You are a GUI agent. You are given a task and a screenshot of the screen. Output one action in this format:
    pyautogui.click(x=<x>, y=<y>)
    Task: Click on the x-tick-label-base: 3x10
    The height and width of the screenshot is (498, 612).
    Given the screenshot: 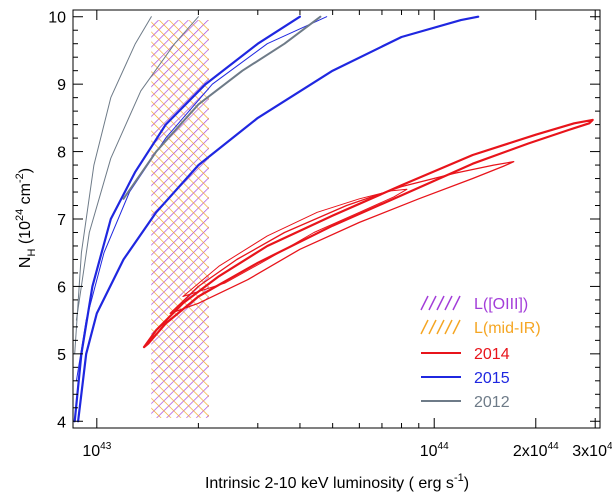 What is the action you would take?
    pyautogui.click(x=589, y=451)
    